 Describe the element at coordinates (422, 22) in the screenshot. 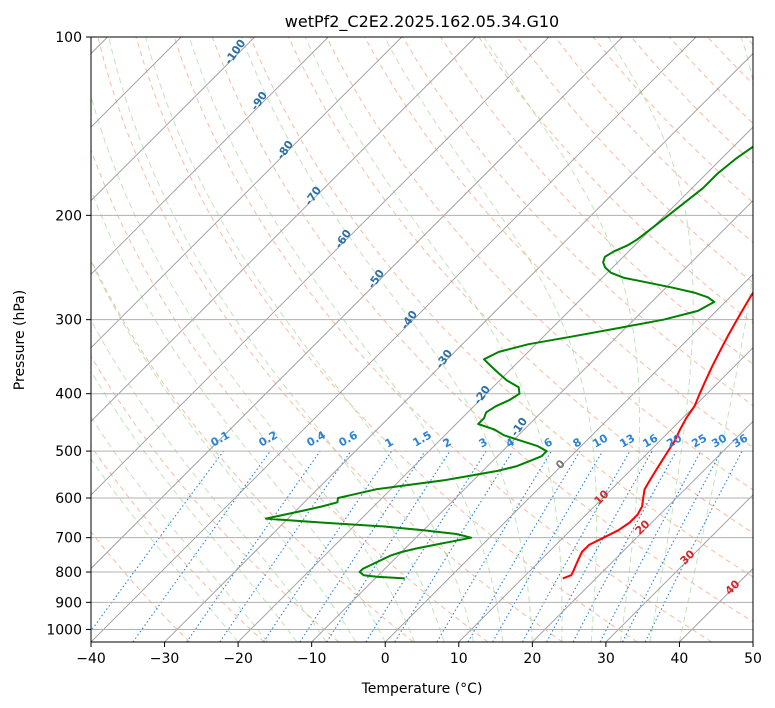

I see `chart-title: wetPf2_C2E2.2025.162.05.34.G10` at that location.